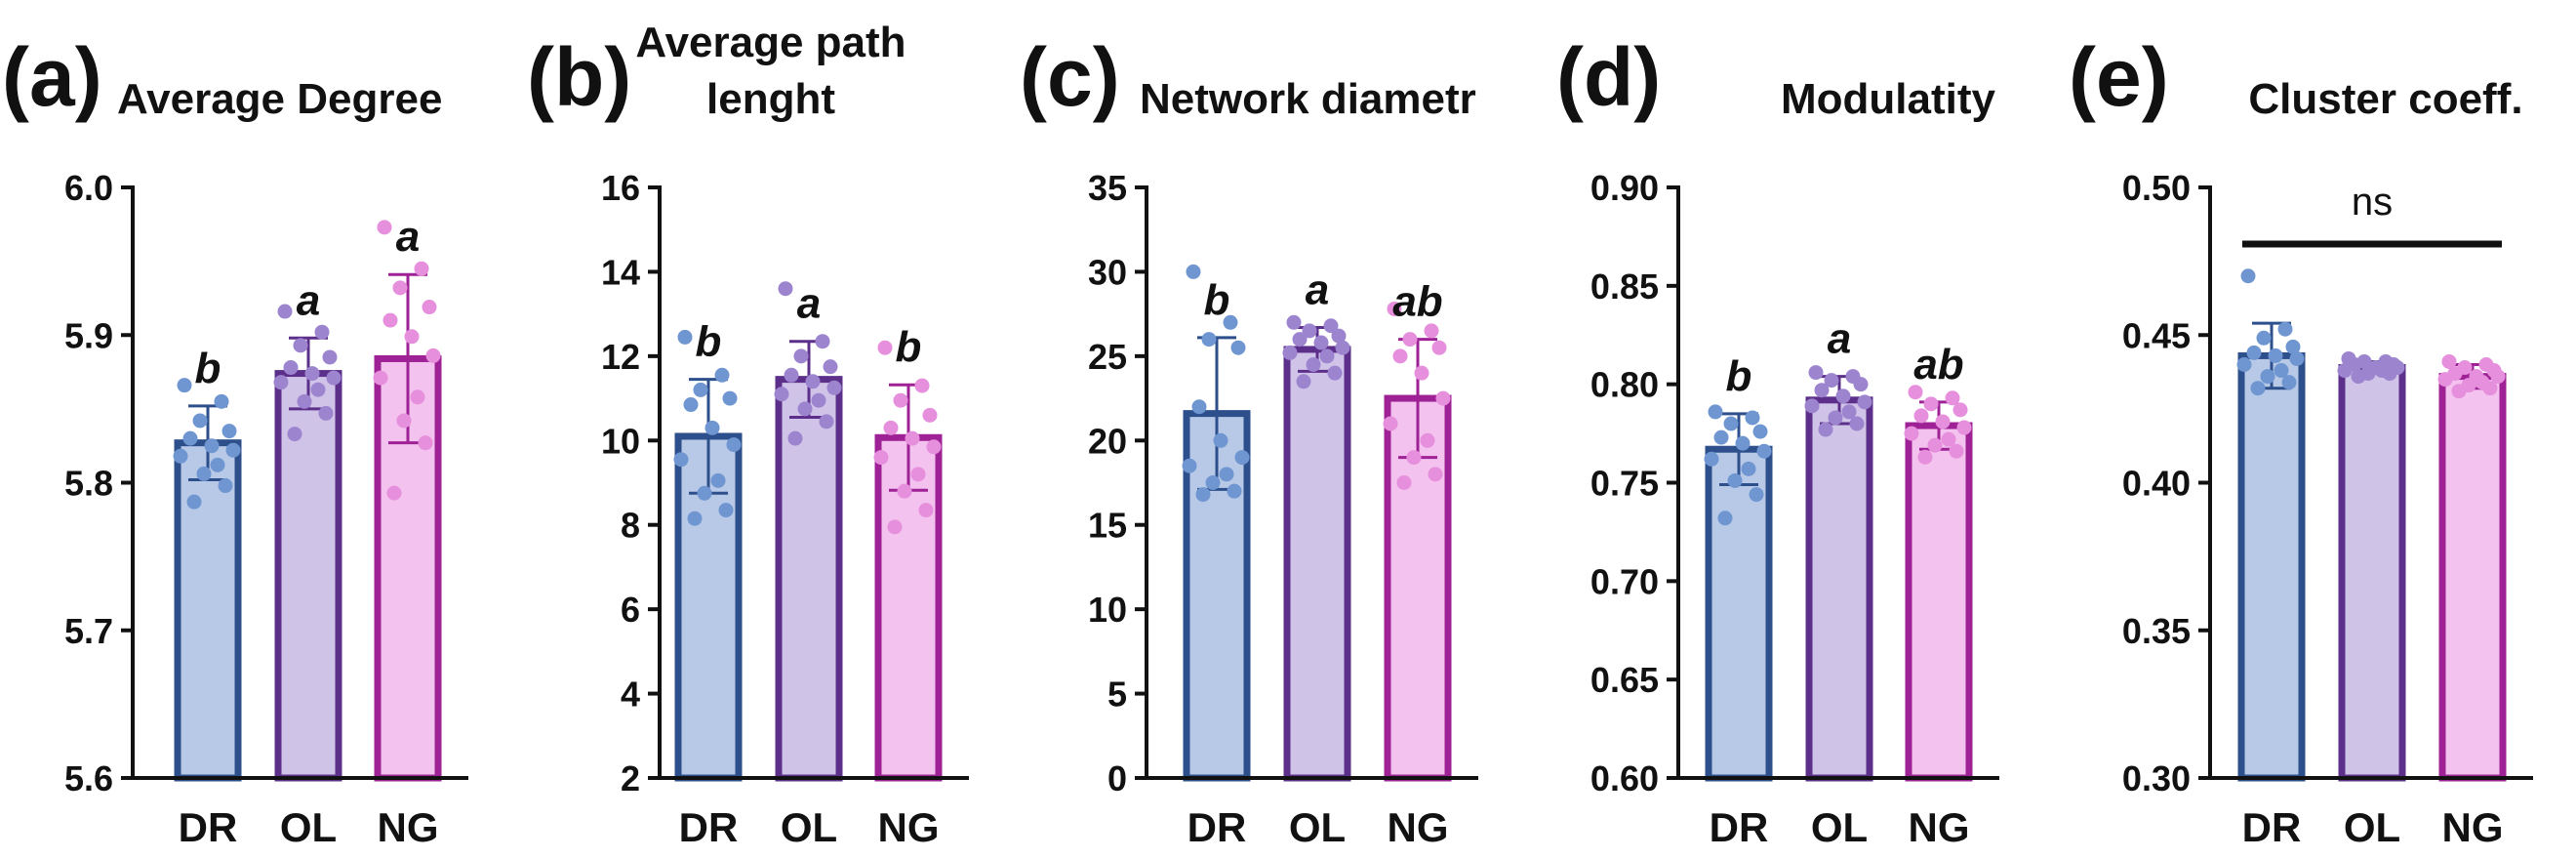 The height and width of the screenshot is (859, 2576). What do you see at coordinates (1624, 385) in the screenshot?
I see `y-tick-label: 0.80` at bounding box center [1624, 385].